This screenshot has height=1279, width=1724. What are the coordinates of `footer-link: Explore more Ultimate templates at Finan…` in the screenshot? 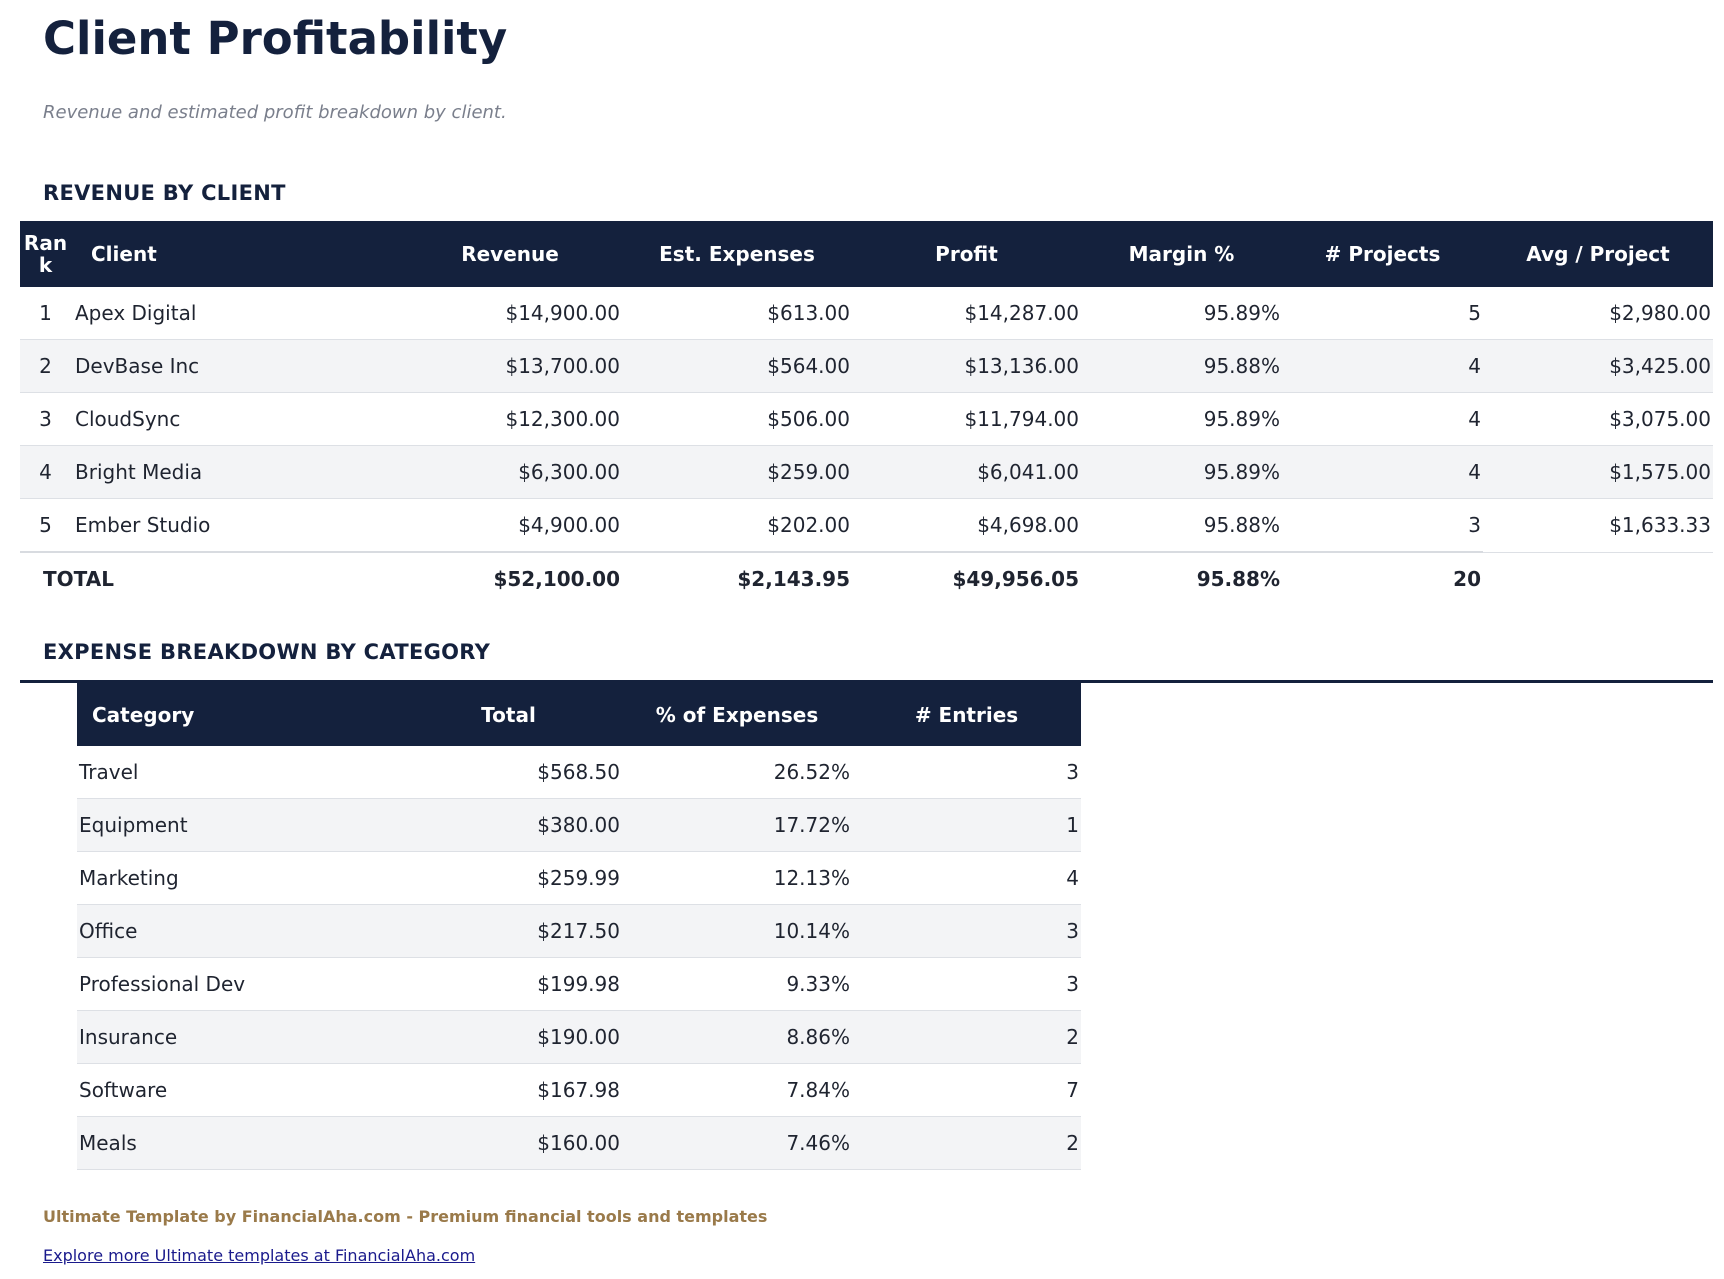 It's located at (259, 1255).